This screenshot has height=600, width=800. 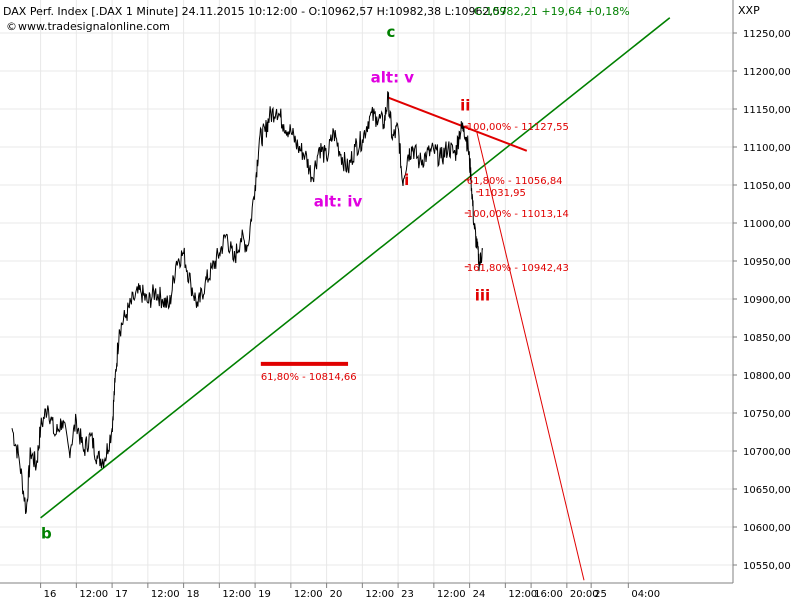 What do you see at coordinates (336, 594) in the screenshot?
I see `x-tick-label: 20` at bounding box center [336, 594].